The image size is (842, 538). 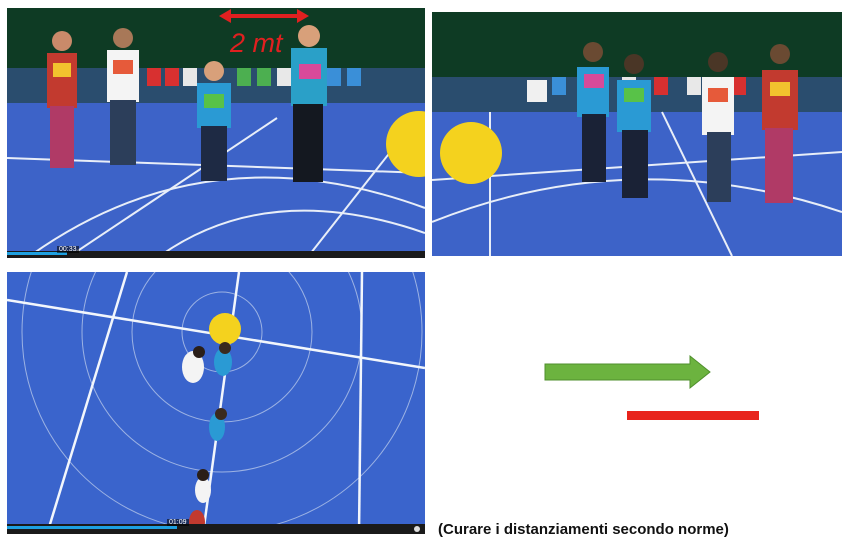 I want to click on caption-text: (Curare i distanziamenti secondo norme), so click(x=583, y=529).